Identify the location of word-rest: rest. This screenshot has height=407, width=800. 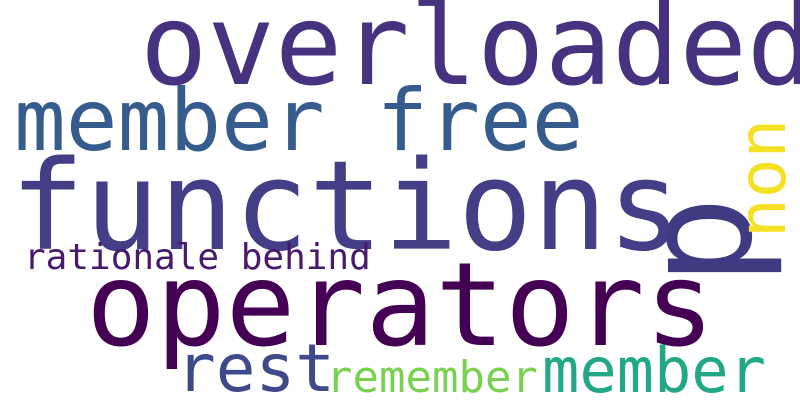
(255, 368).